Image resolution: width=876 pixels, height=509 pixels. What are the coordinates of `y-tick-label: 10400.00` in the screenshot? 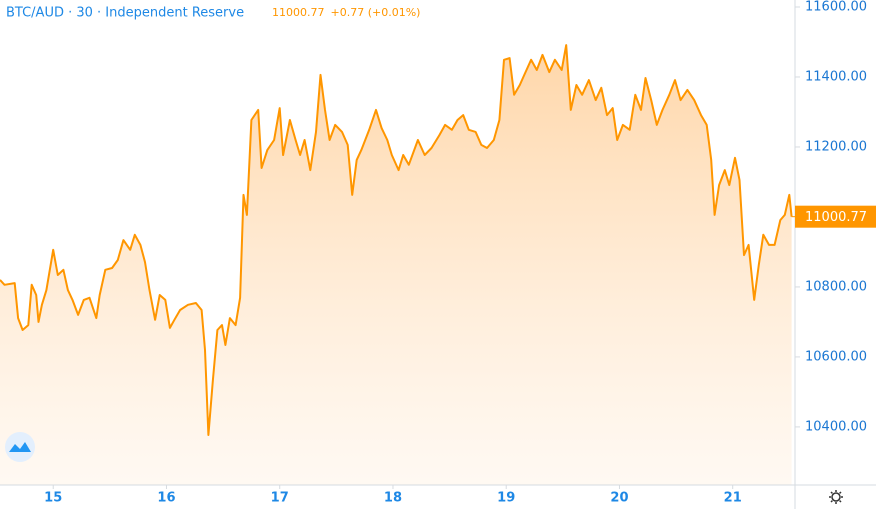 It's located at (836, 426).